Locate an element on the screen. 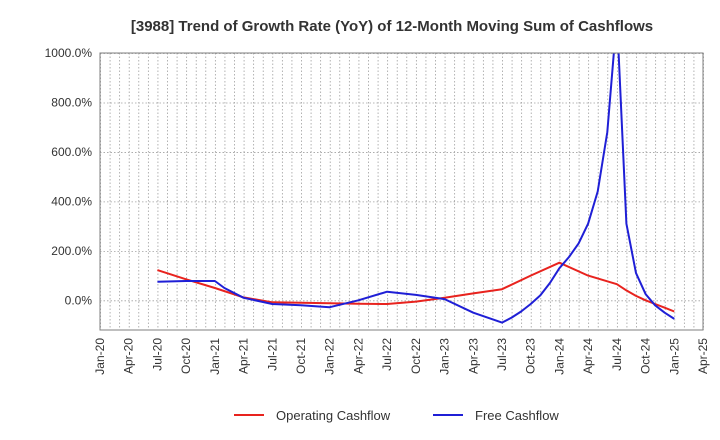  x-tick-label: Apr-24 is located at coordinates (588, 356).